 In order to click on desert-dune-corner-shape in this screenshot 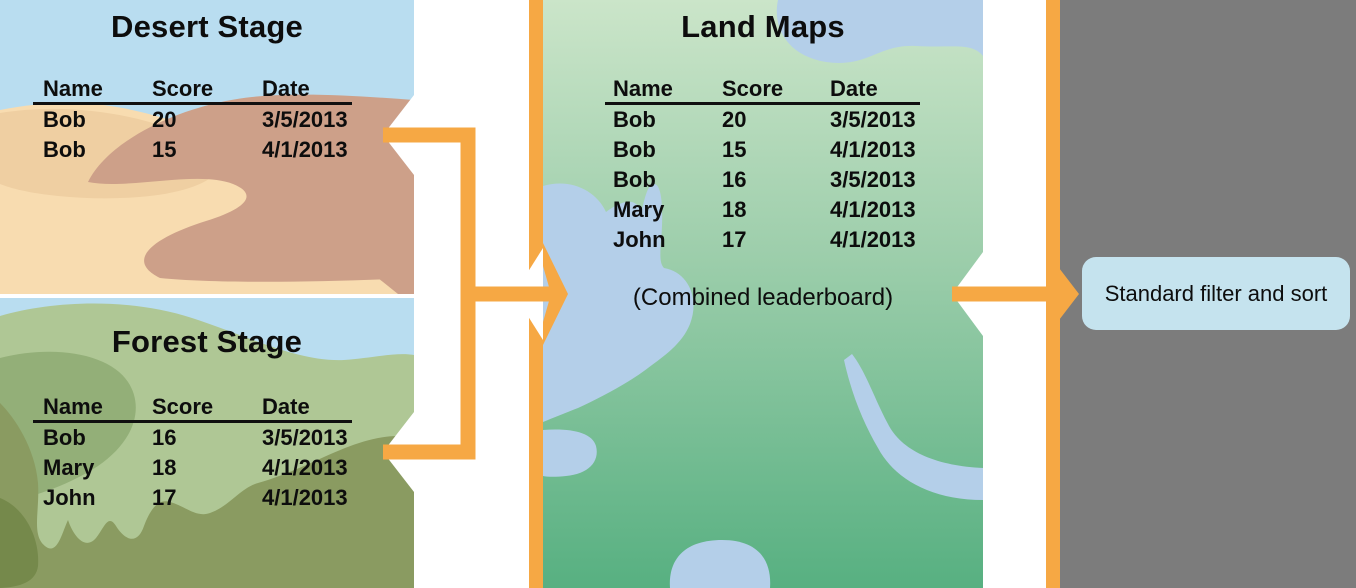, I will do `click(396, 286)`.